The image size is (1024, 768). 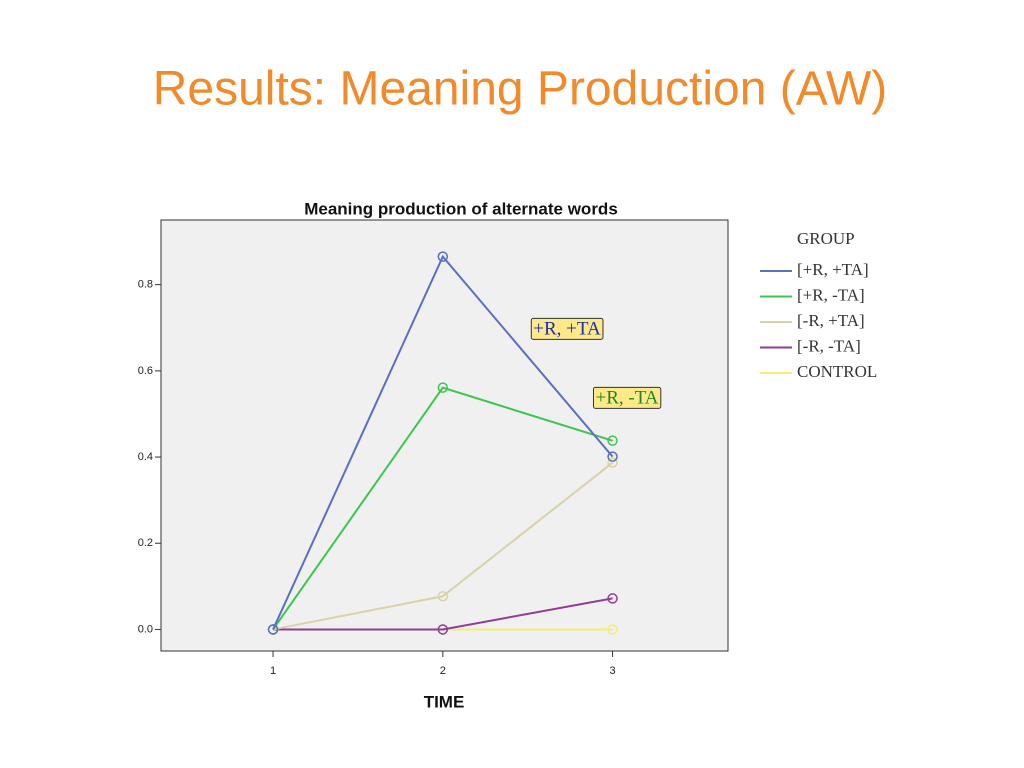 I want to click on legend-label: [-R, +TA], so click(x=831, y=320).